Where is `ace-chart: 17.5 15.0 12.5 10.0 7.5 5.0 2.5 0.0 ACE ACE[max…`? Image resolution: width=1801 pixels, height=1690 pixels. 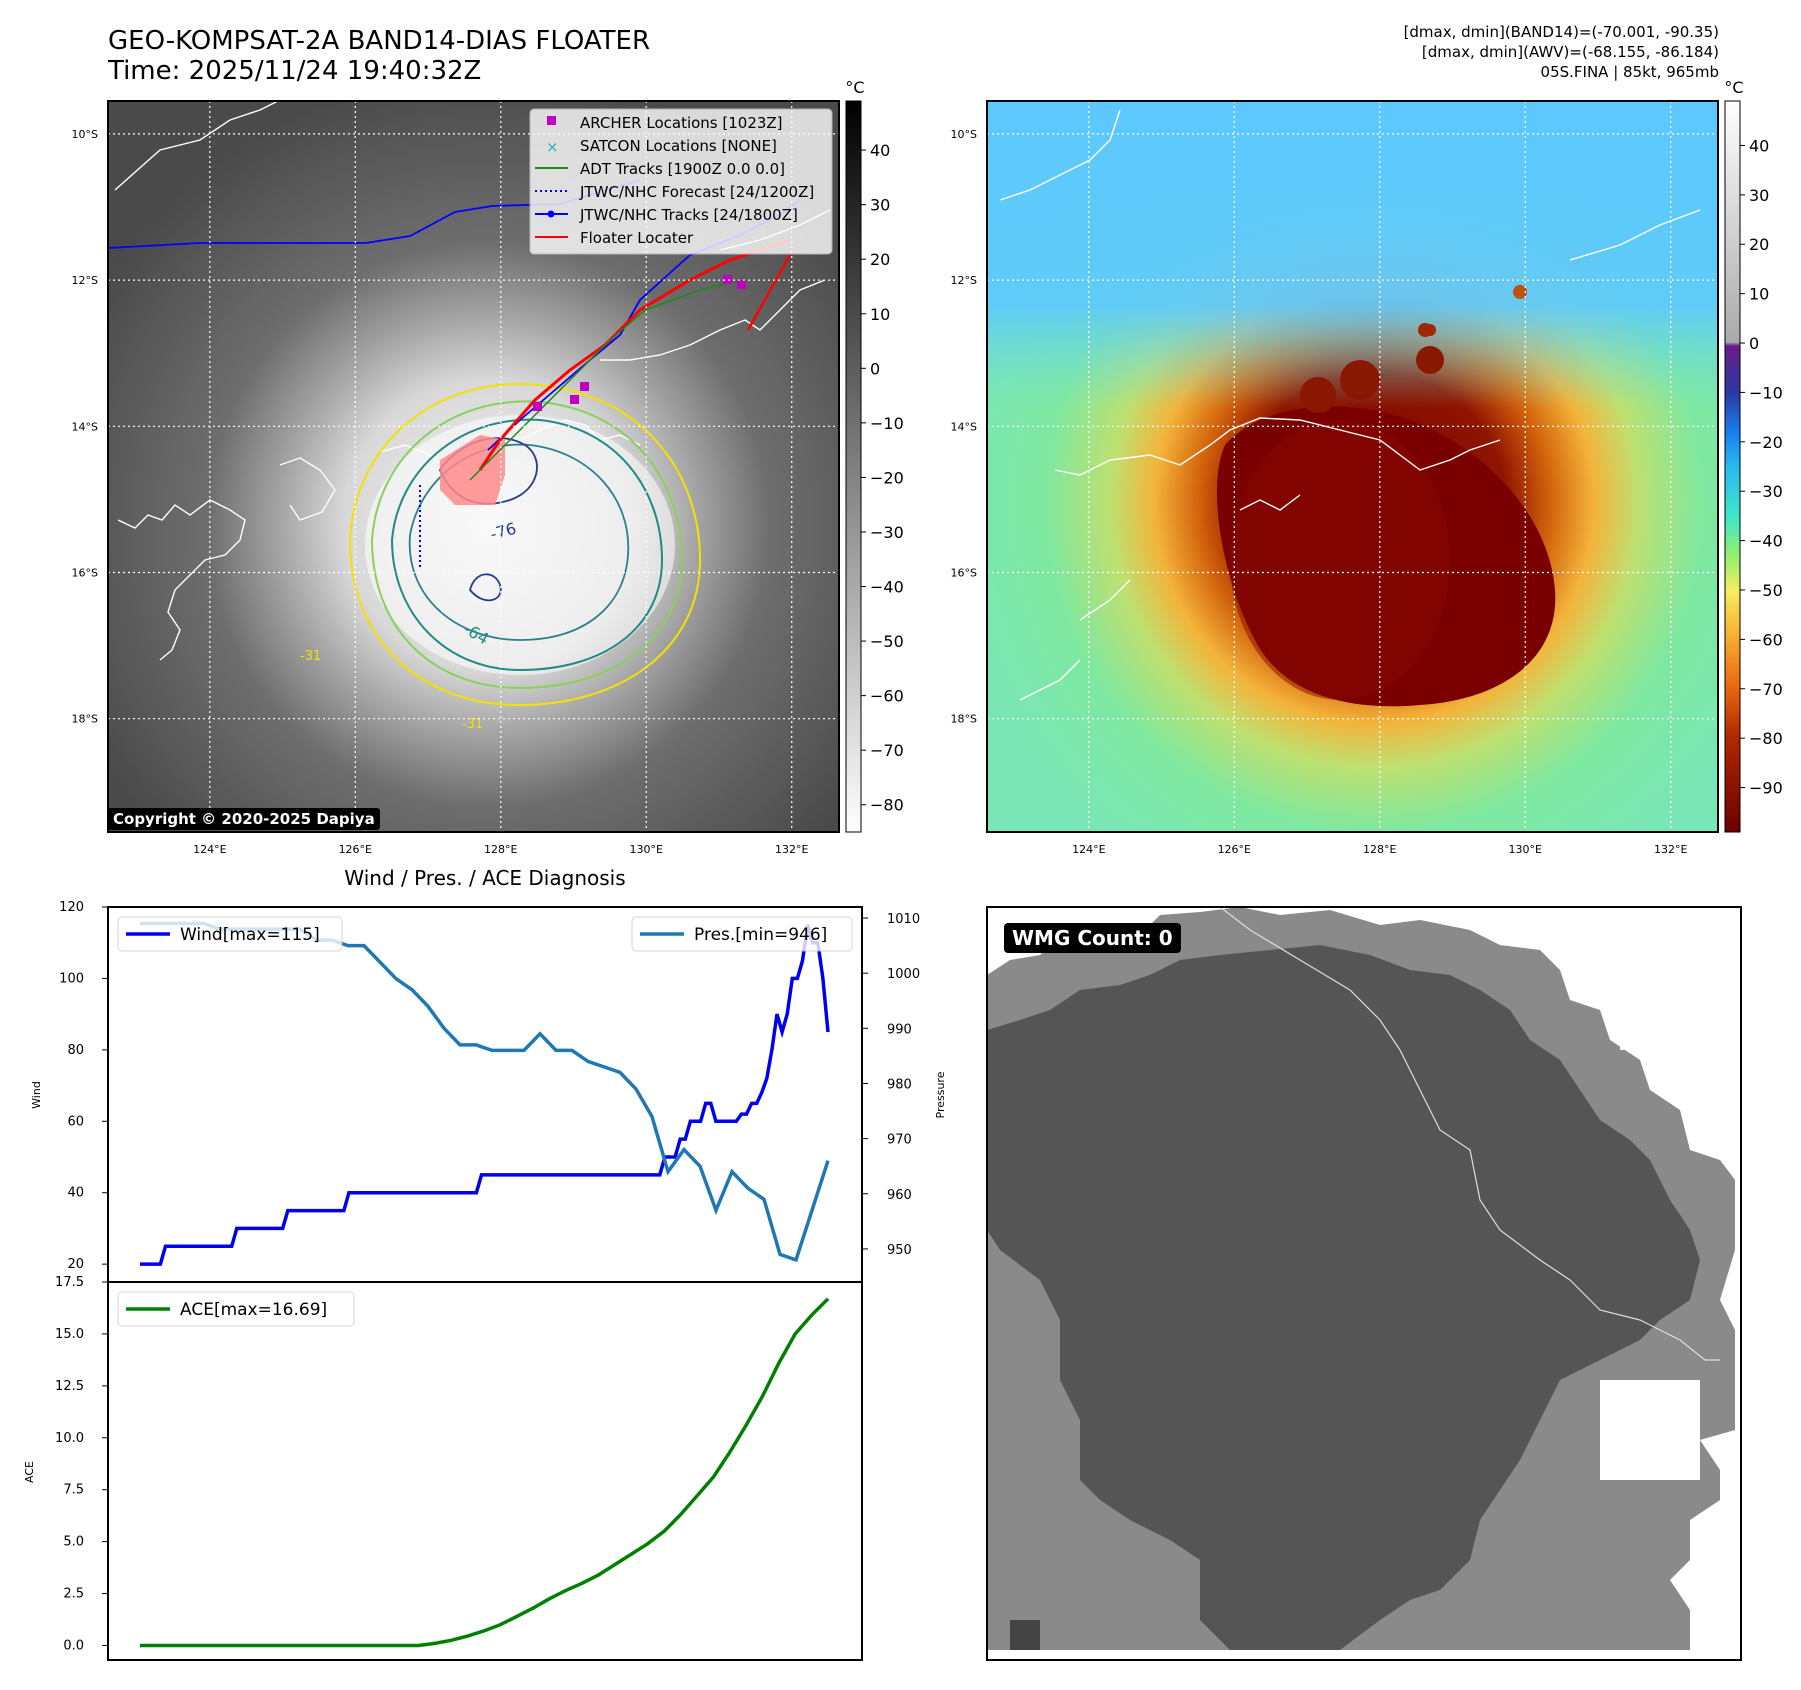 ace-chart: 17.5 15.0 12.5 10.0 7.5 5.0 2.5 0.0 ACE ACE[max… is located at coordinates (443, 1468).